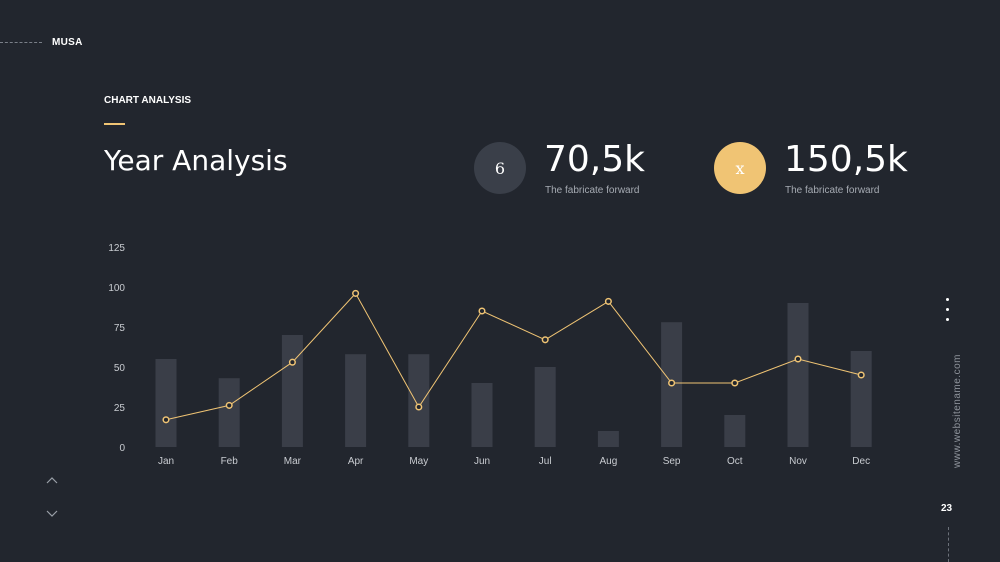 This screenshot has width=1000, height=562. I want to click on bar-apr, so click(356, 400).